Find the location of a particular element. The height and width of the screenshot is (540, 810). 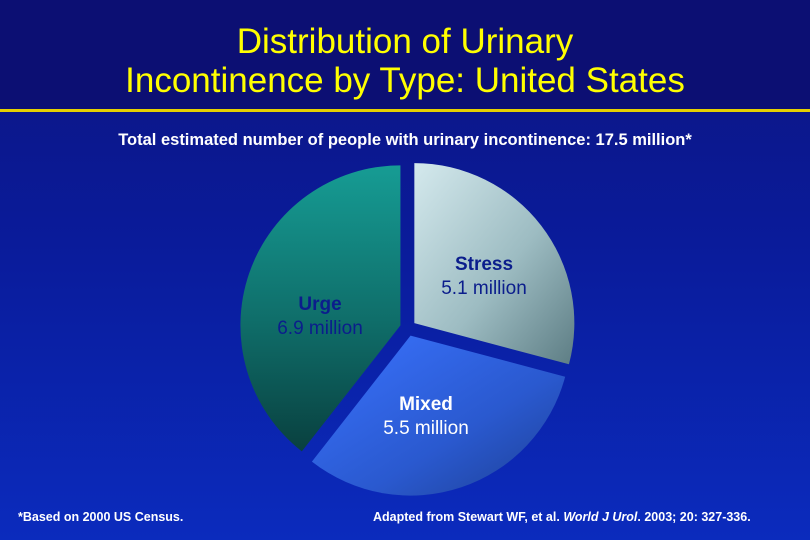

pie-slice-mixed is located at coordinates (438, 415).